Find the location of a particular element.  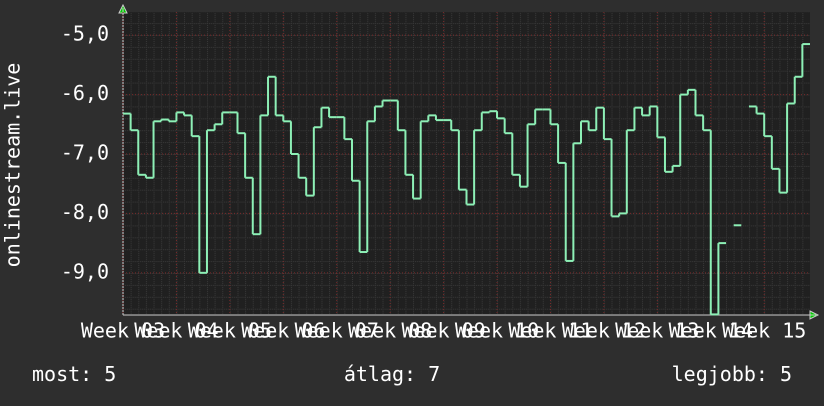

stat: átlag: 7 is located at coordinates (392, 374).